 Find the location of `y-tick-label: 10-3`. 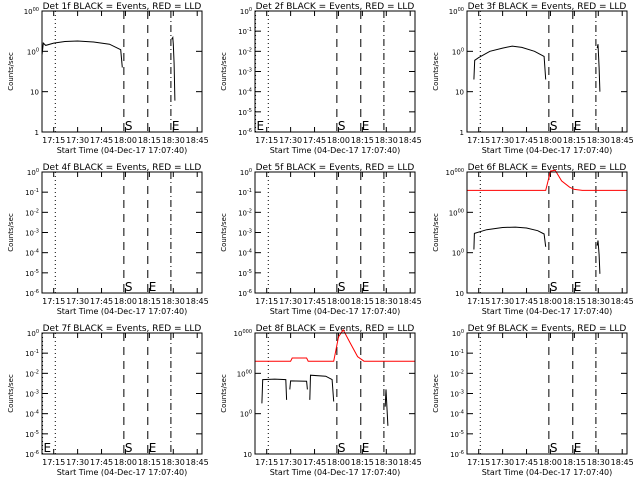

y-tick-label: 10-3 is located at coordinates (245, 72).